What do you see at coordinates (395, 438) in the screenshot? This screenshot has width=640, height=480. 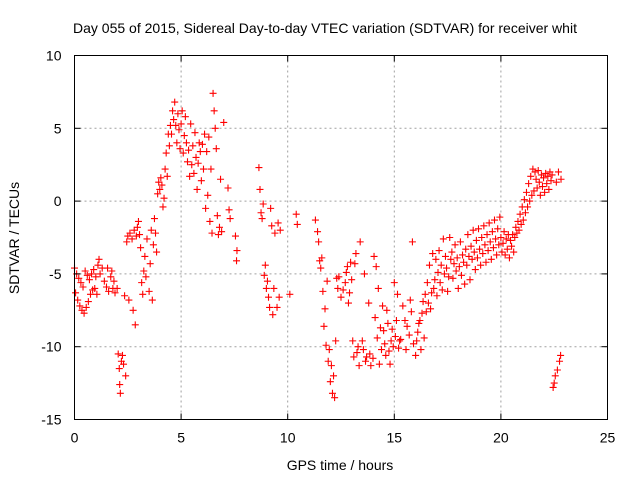 I see `x-tick-label: 15` at bounding box center [395, 438].